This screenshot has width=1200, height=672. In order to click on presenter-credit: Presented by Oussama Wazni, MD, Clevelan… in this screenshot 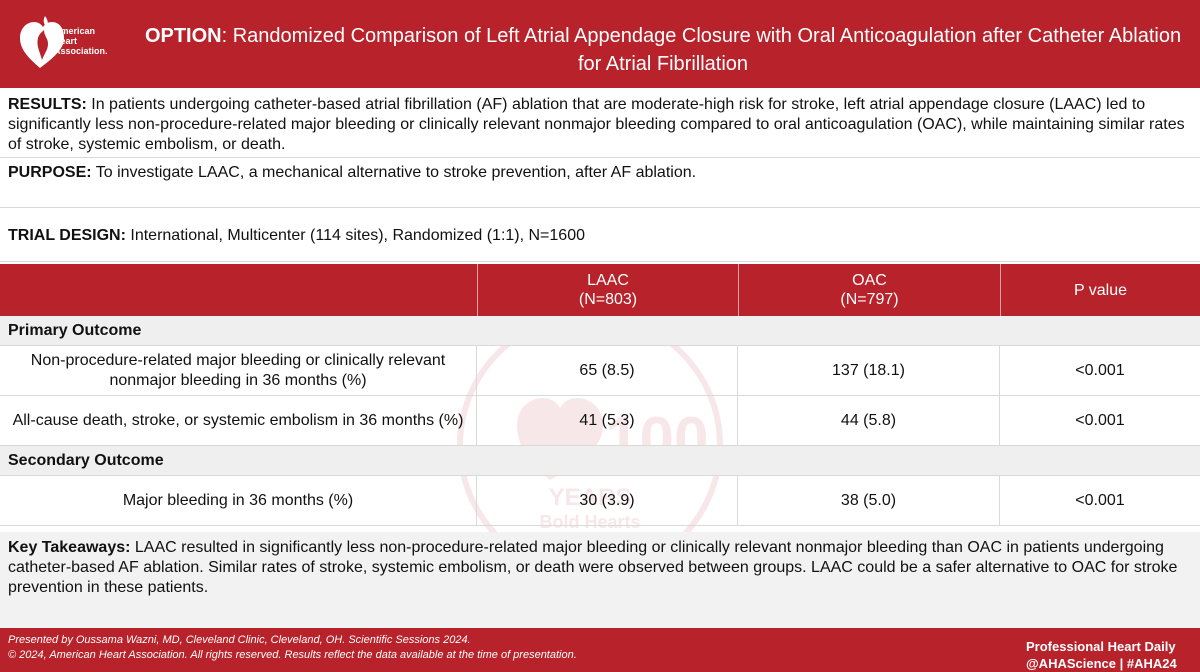, I will do `click(239, 640)`.